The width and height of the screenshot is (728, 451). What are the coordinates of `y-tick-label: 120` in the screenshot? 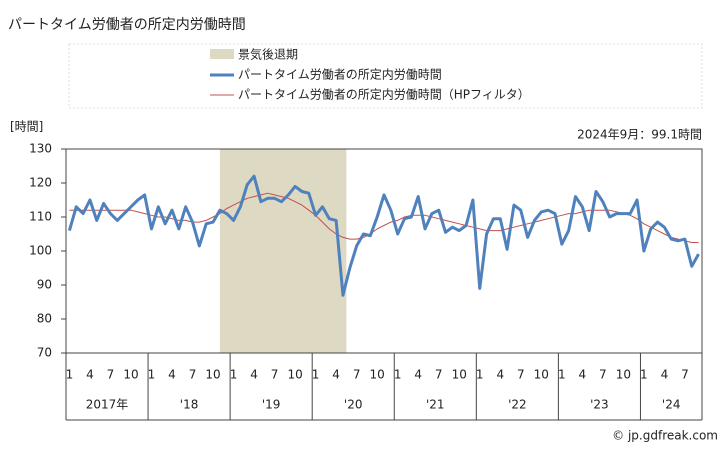 It's located at (40, 183).